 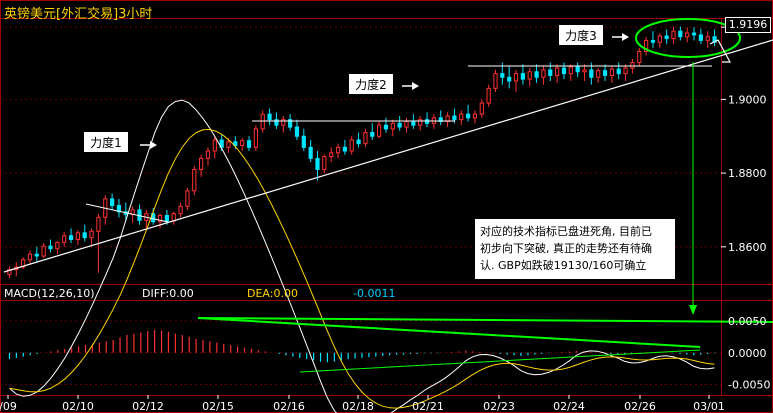 What do you see at coordinates (747, 353) in the screenshot?
I see `macd-tick-label: 0.0000` at bounding box center [747, 353].